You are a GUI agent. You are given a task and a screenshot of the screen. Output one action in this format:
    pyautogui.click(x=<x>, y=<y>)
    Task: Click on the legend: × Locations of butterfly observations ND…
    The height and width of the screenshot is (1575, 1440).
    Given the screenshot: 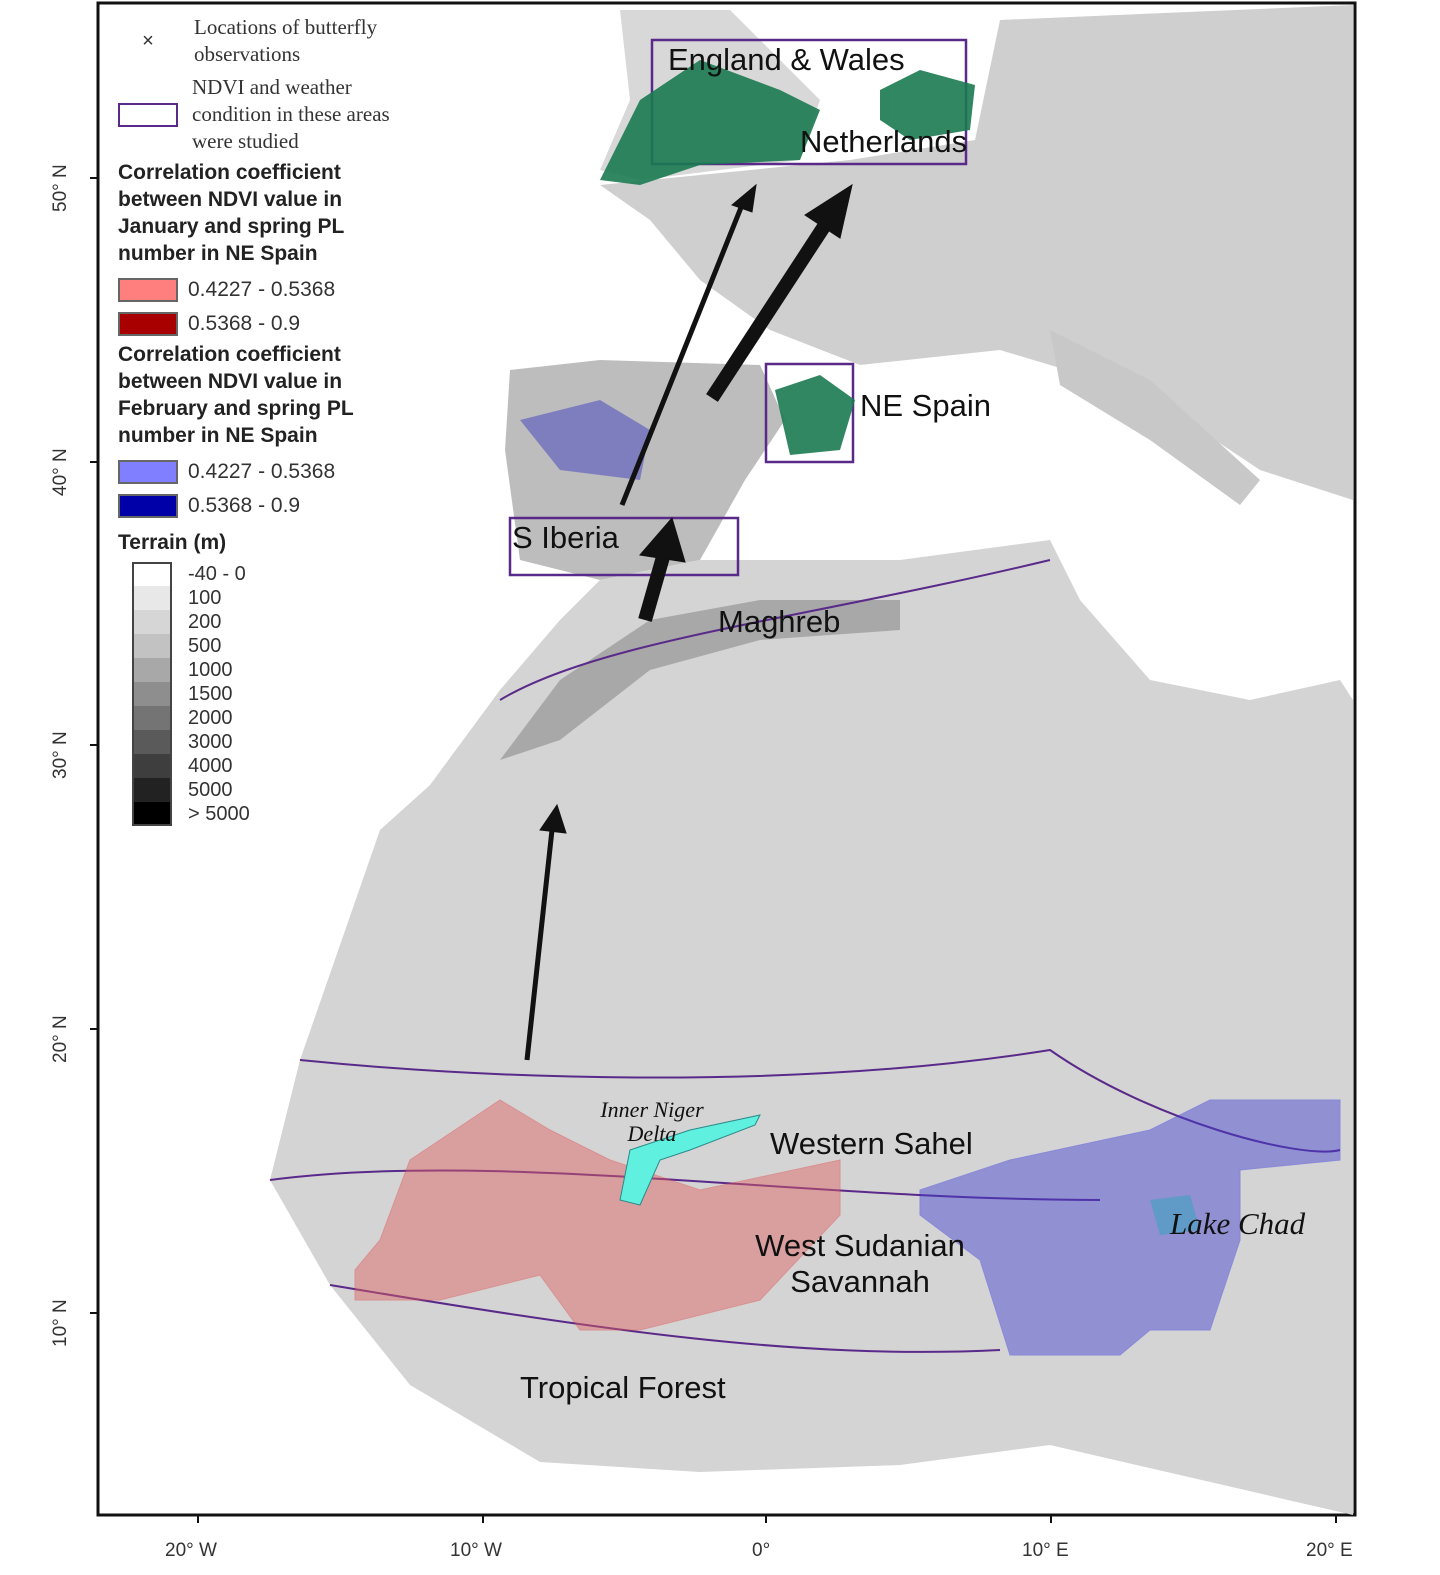 What is the action you would take?
    pyautogui.click(x=278, y=420)
    